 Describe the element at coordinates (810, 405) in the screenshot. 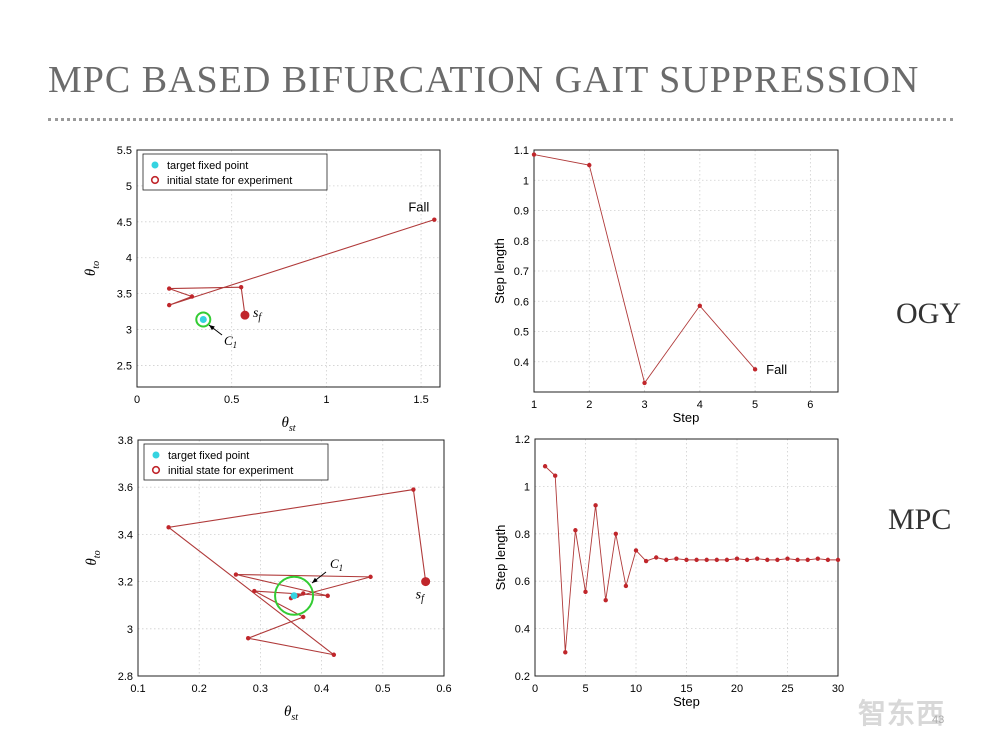

I see `x-tick-label: 6` at that location.